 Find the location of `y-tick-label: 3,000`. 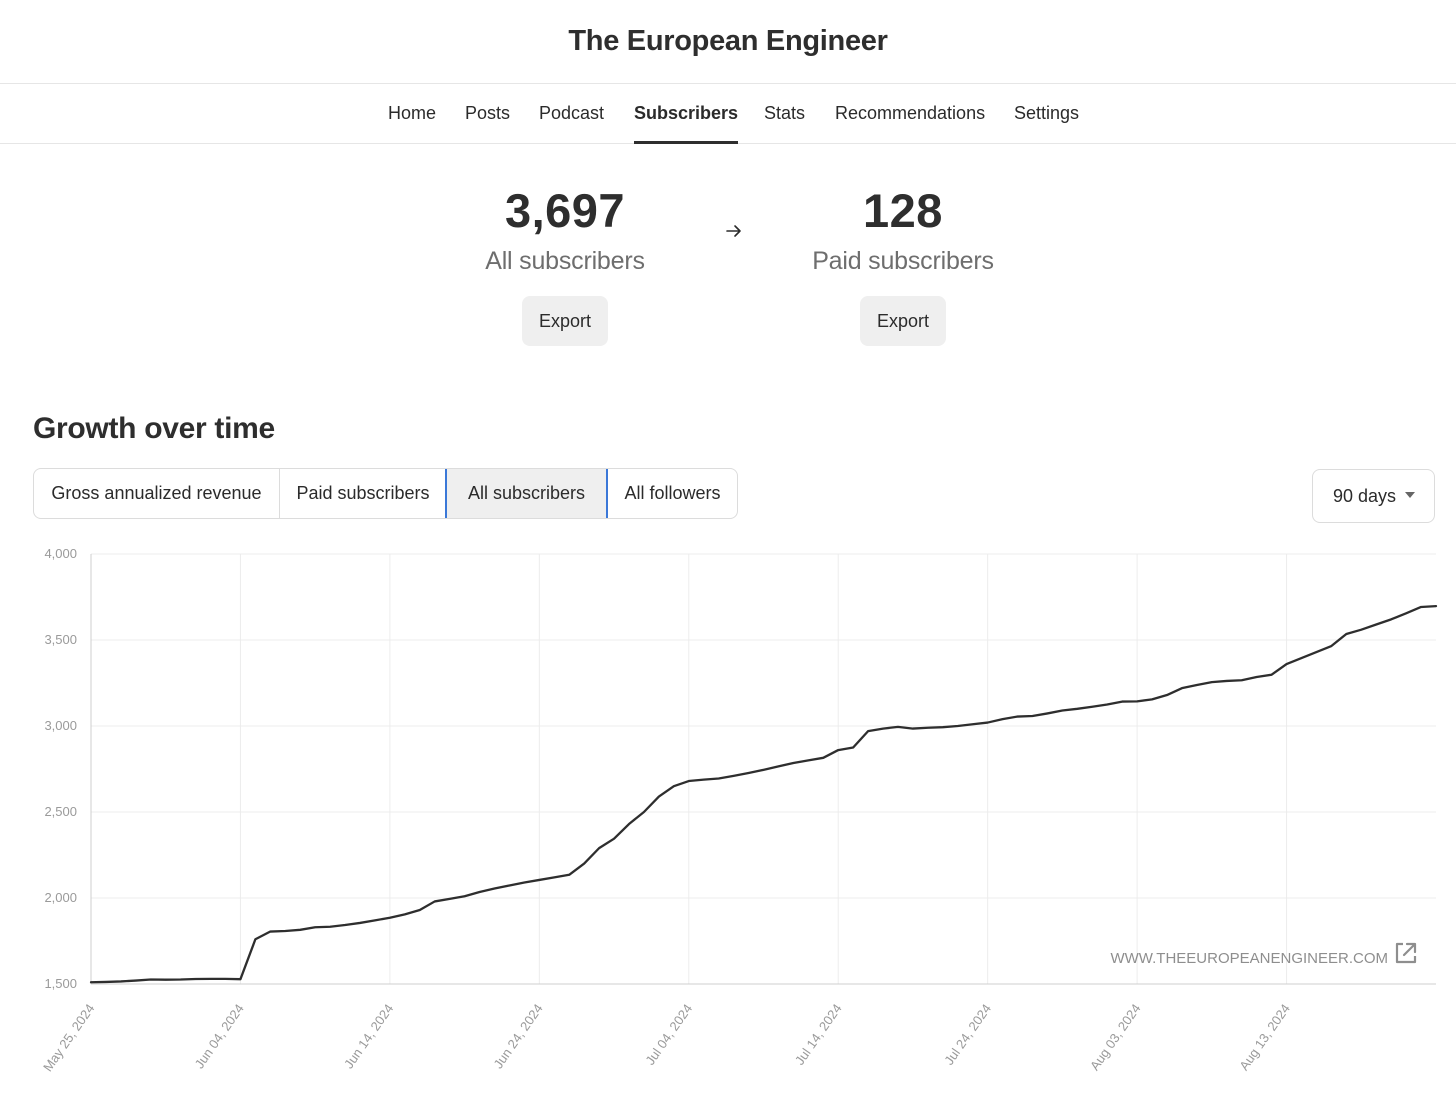

y-tick-label: 3,000 is located at coordinates (60, 725).